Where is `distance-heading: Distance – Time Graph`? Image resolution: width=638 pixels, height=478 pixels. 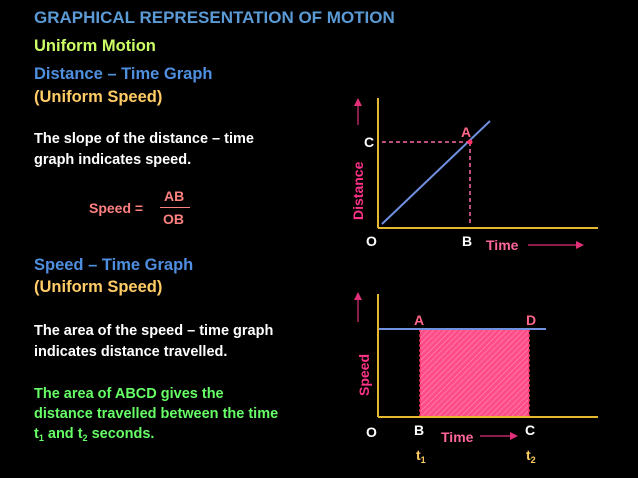 distance-heading: Distance – Time Graph is located at coordinates (123, 74).